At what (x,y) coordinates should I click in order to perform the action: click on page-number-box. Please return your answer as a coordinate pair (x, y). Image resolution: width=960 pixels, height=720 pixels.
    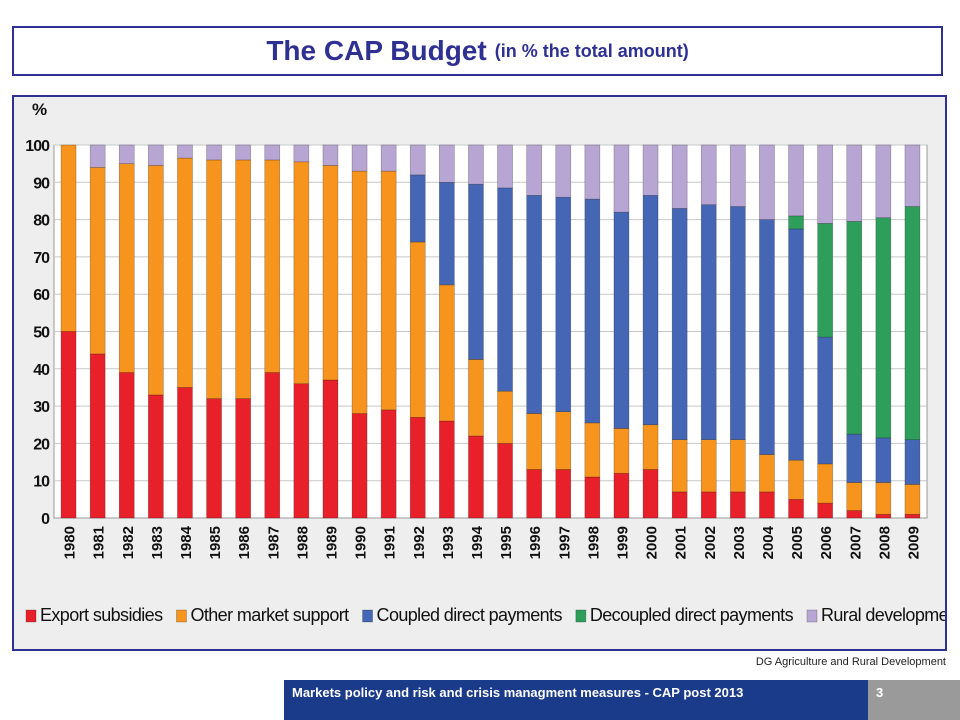
    Looking at the image, I should click on (914, 700).